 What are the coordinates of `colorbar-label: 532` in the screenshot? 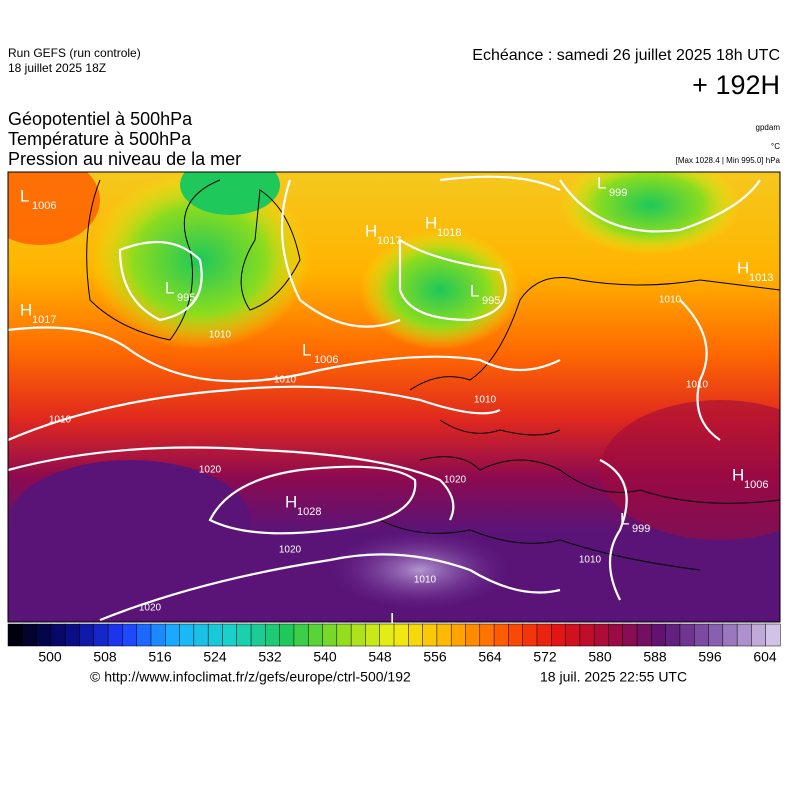 It's located at (270, 657).